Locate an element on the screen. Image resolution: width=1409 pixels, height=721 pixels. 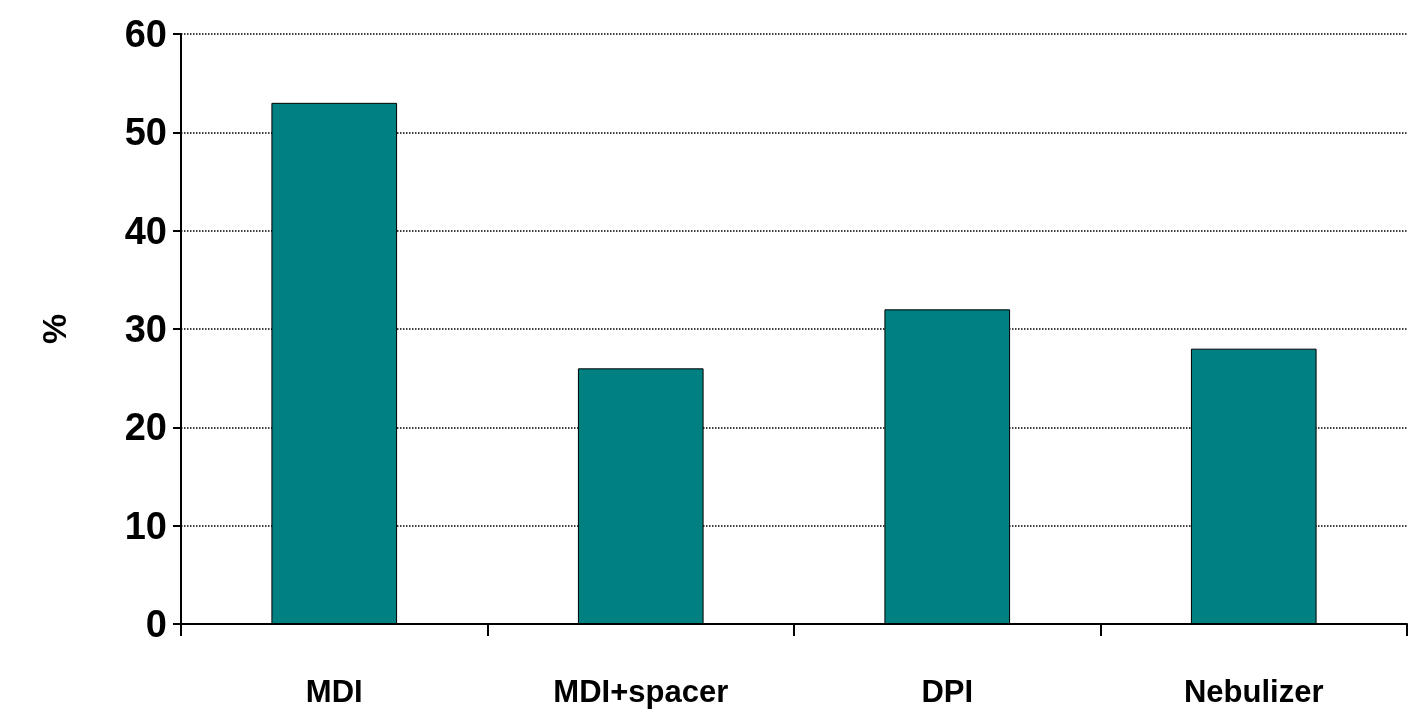
y-tick-label: 40 is located at coordinates (145, 230).